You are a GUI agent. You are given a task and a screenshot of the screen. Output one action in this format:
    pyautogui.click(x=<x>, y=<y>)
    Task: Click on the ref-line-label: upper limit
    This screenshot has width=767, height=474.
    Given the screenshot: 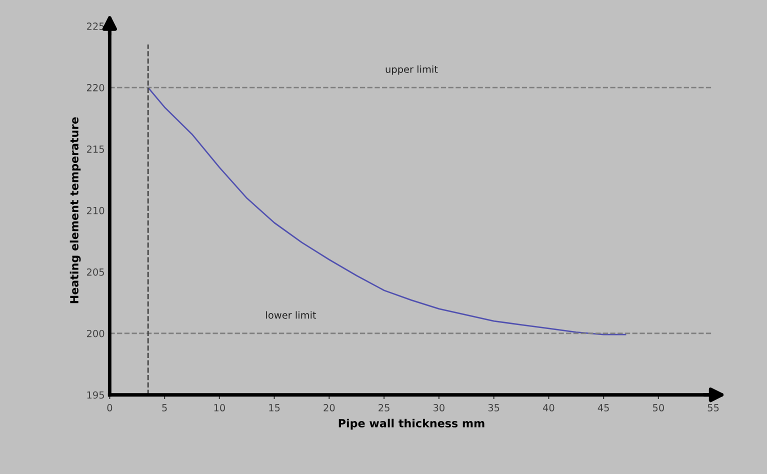 What is the action you would take?
    pyautogui.click(x=412, y=70)
    